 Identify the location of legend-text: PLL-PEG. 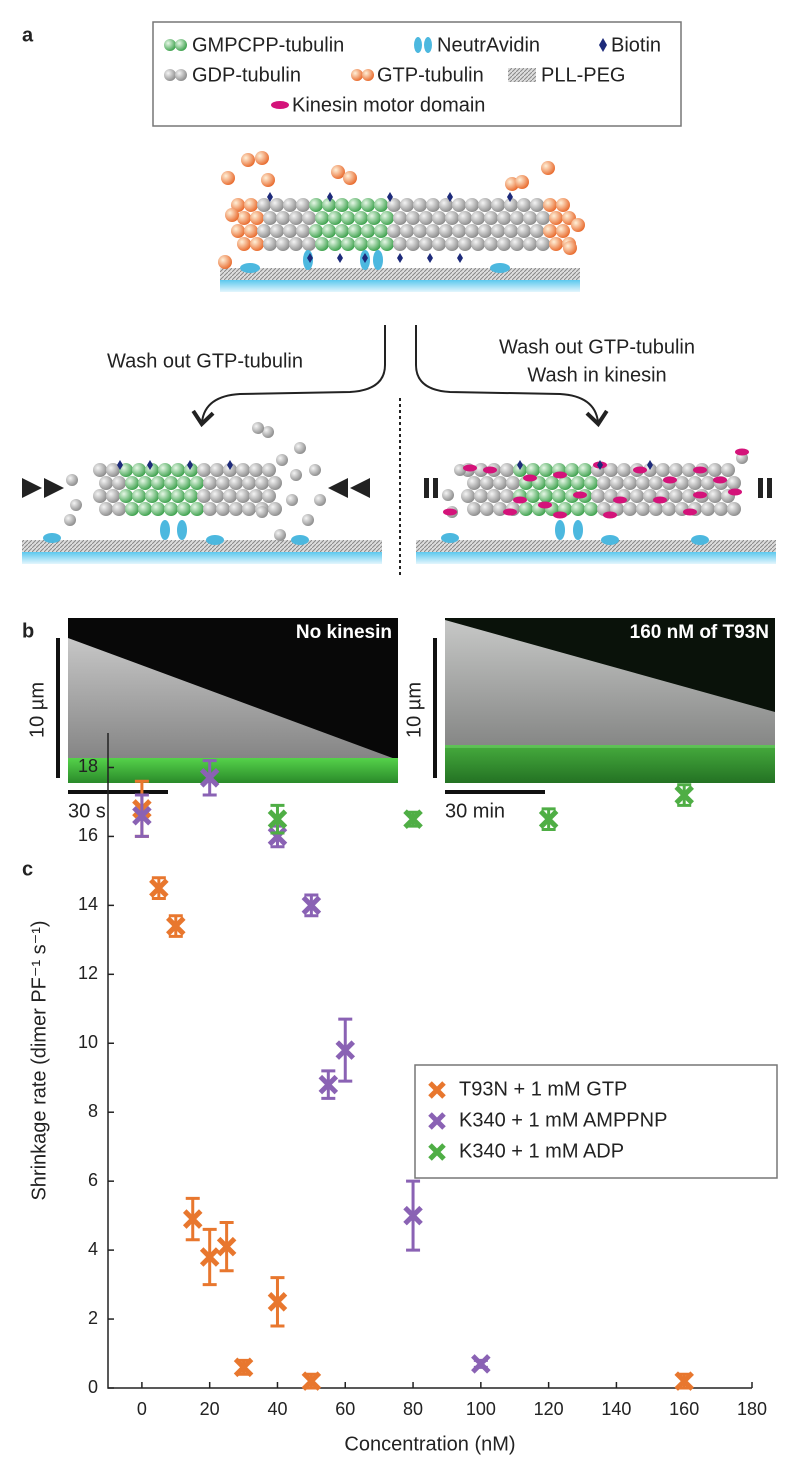
(583, 75).